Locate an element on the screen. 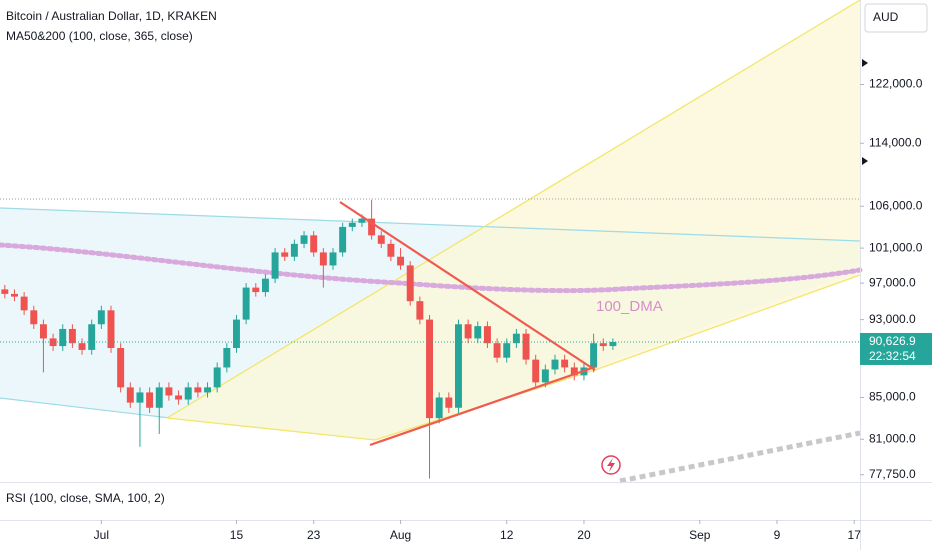 Image resolution: width=932 pixels, height=550 pixels. currency-box is located at coordinates (896, 18).